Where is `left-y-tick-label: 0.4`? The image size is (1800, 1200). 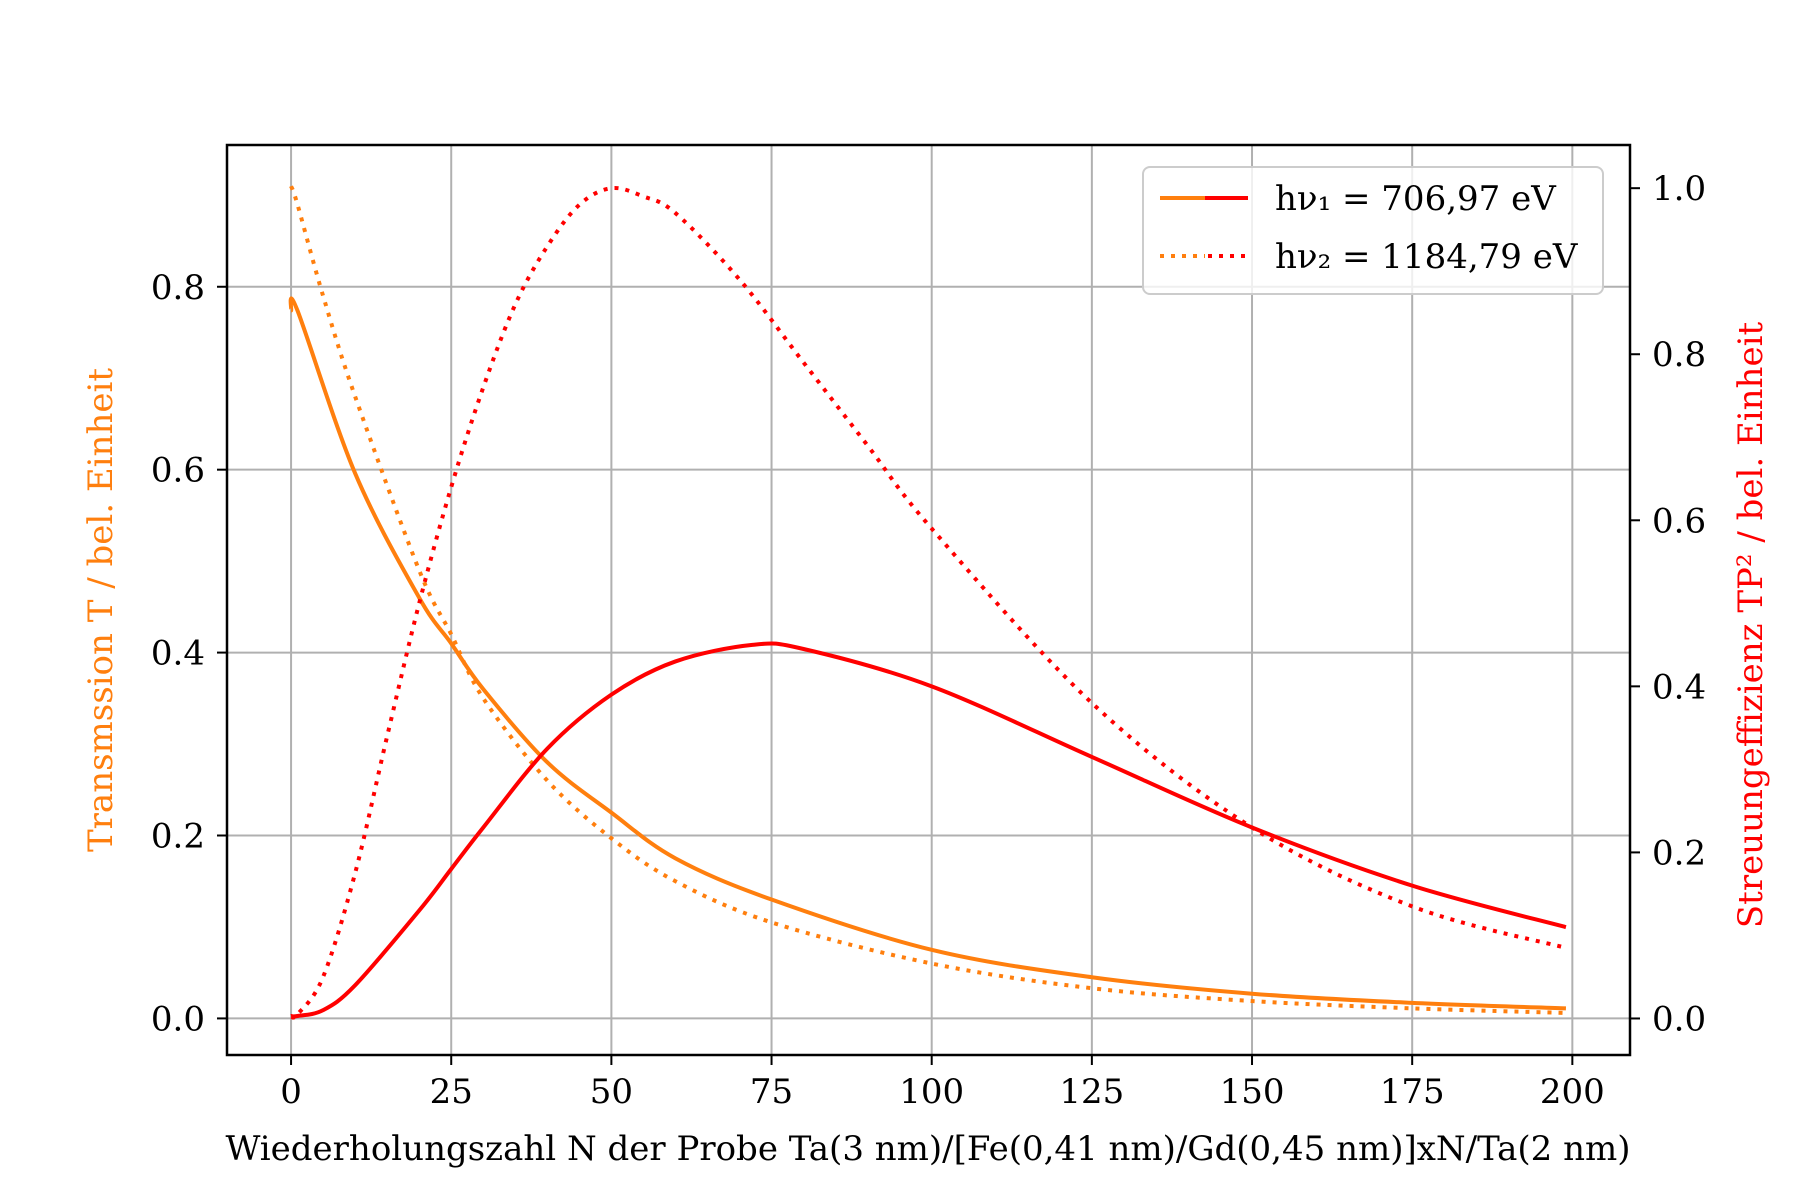 left-y-tick-label: 0.4 is located at coordinates (178, 654).